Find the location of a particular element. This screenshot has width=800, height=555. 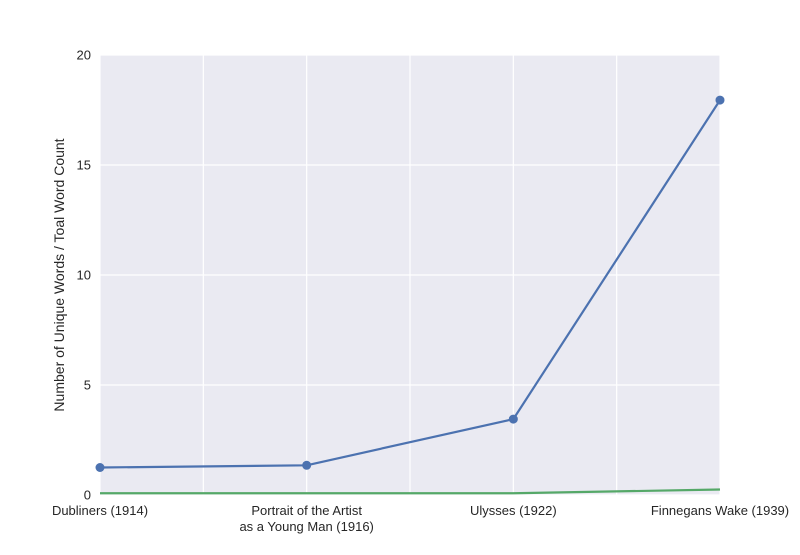

y-axis-label: Number of Unique Words / Toal Word Count is located at coordinates (59, 274).